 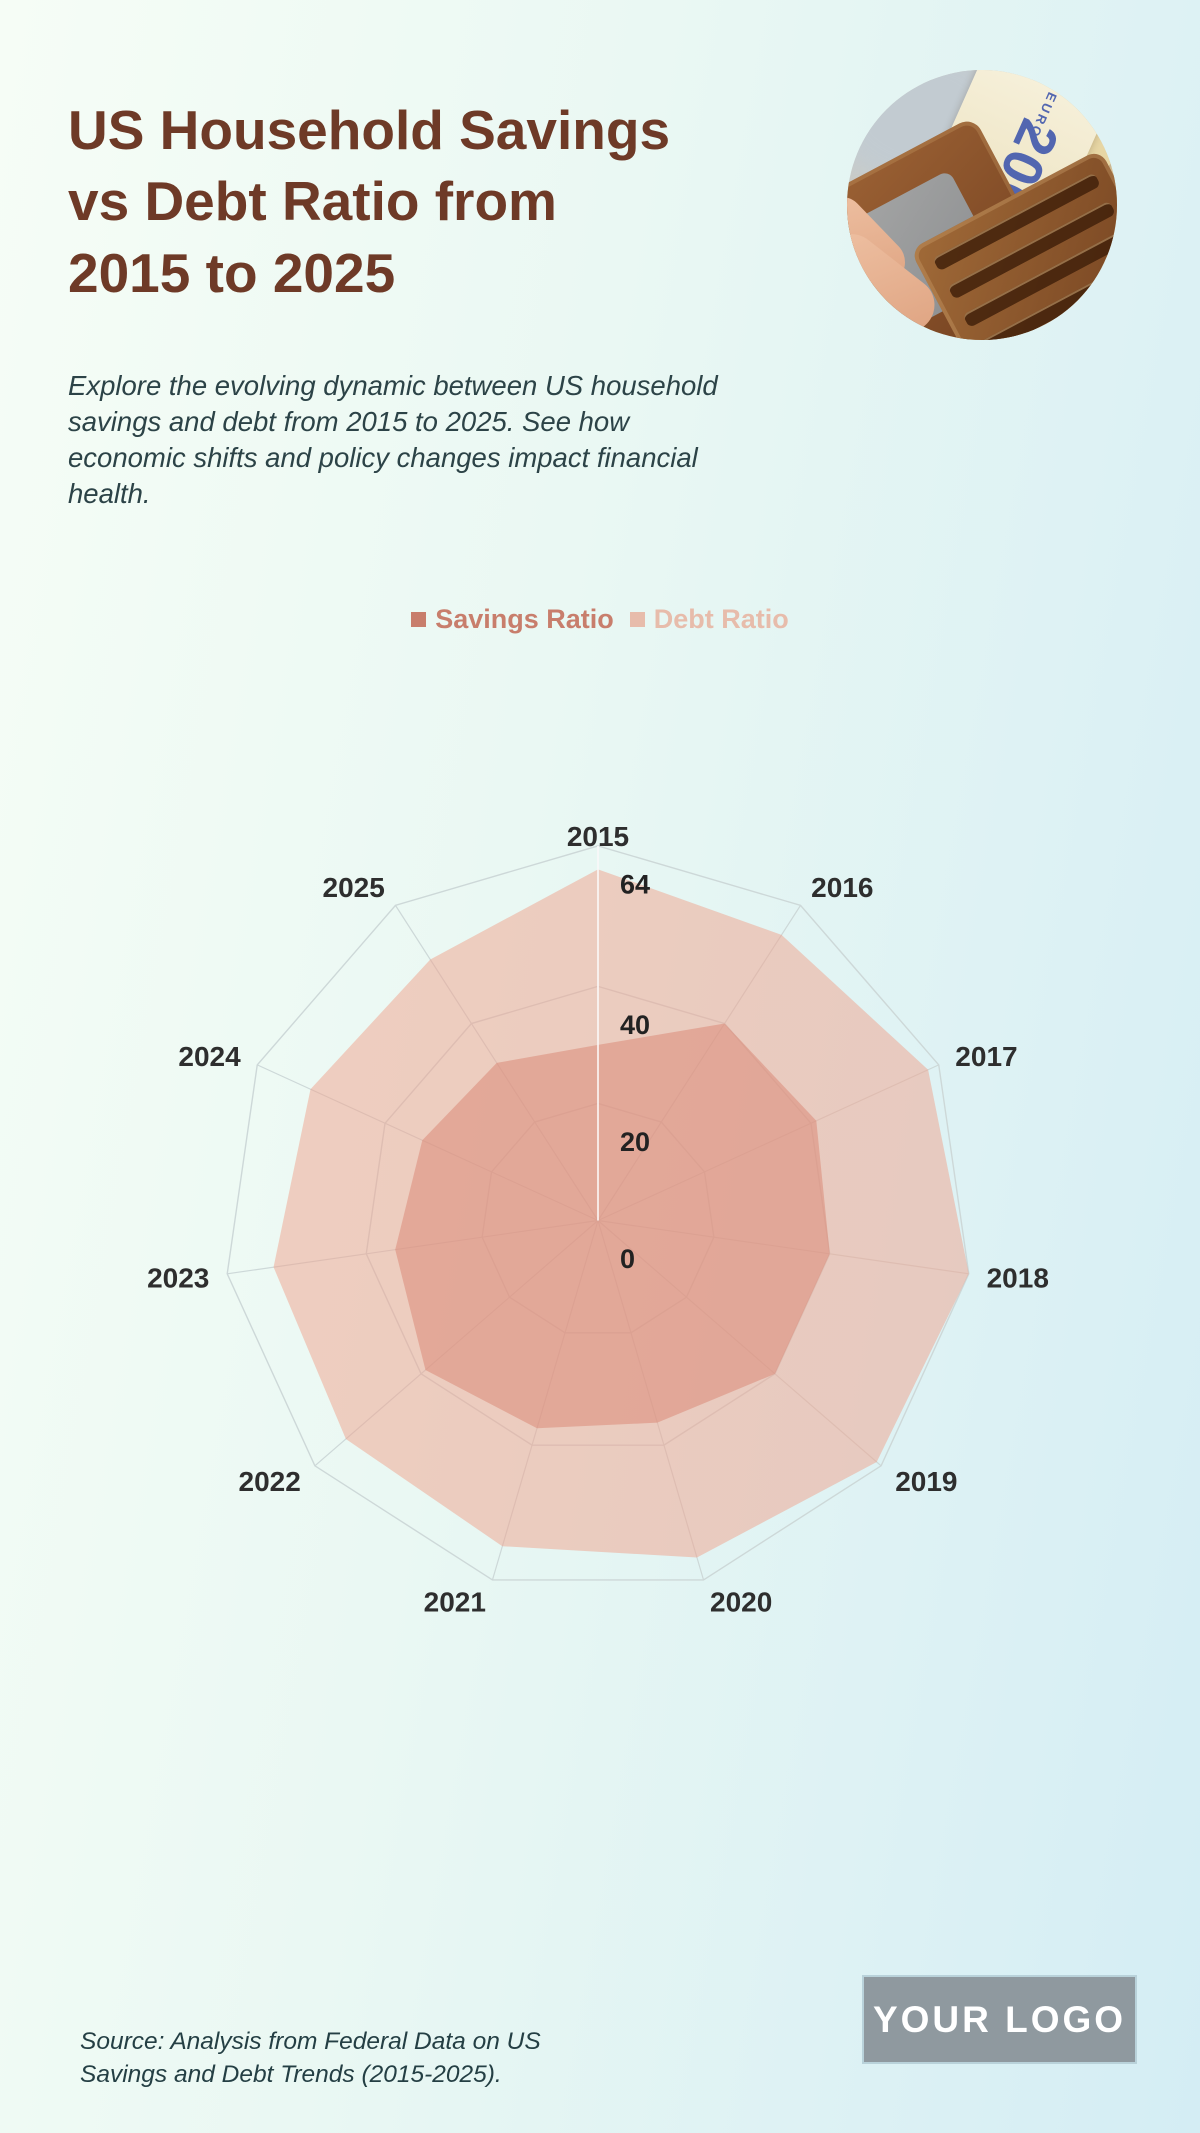 What do you see at coordinates (419, 619) in the screenshot?
I see `legend-swatch-savings` at bounding box center [419, 619].